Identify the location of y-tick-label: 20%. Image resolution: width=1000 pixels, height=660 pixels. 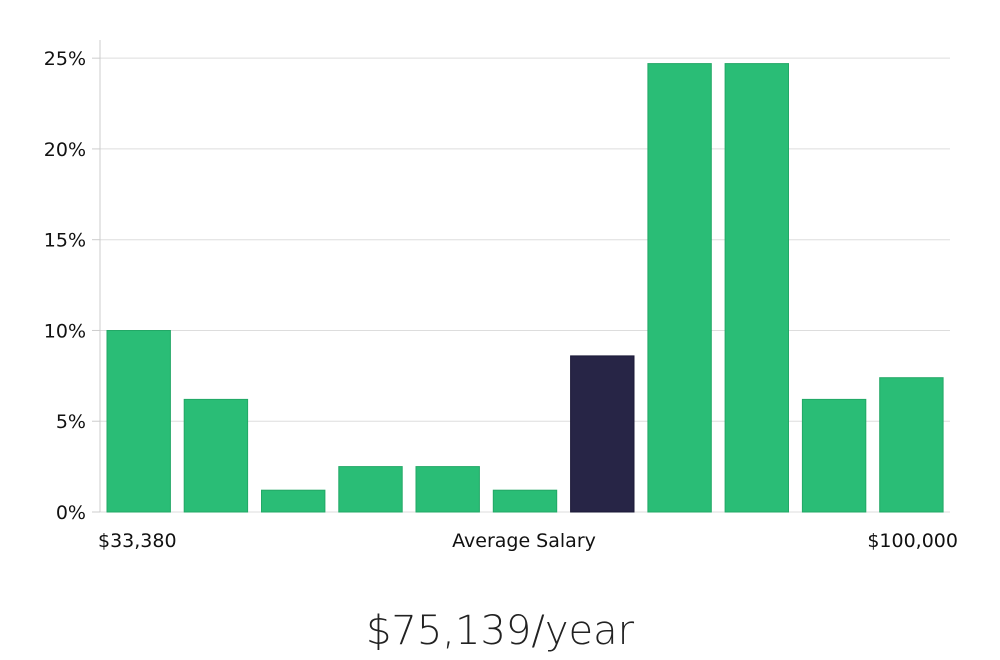
(65, 150).